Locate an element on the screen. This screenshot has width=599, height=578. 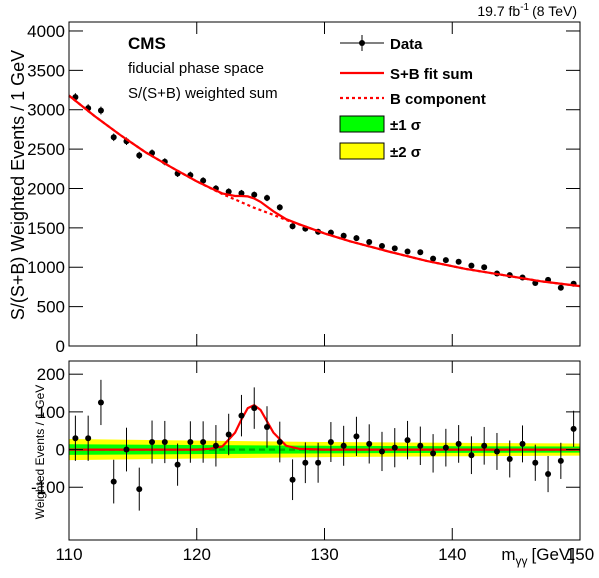
x-tick-label: 120 is located at coordinates (197, 554).